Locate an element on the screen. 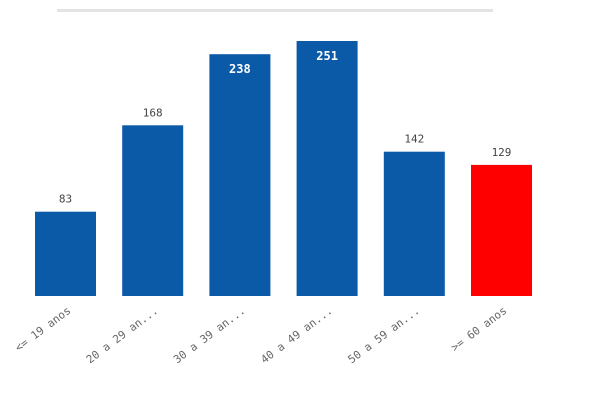 This screenshot has height=407, width=600. x-tick-label-6: >= 60 anos is located at coordinates (479, 329).